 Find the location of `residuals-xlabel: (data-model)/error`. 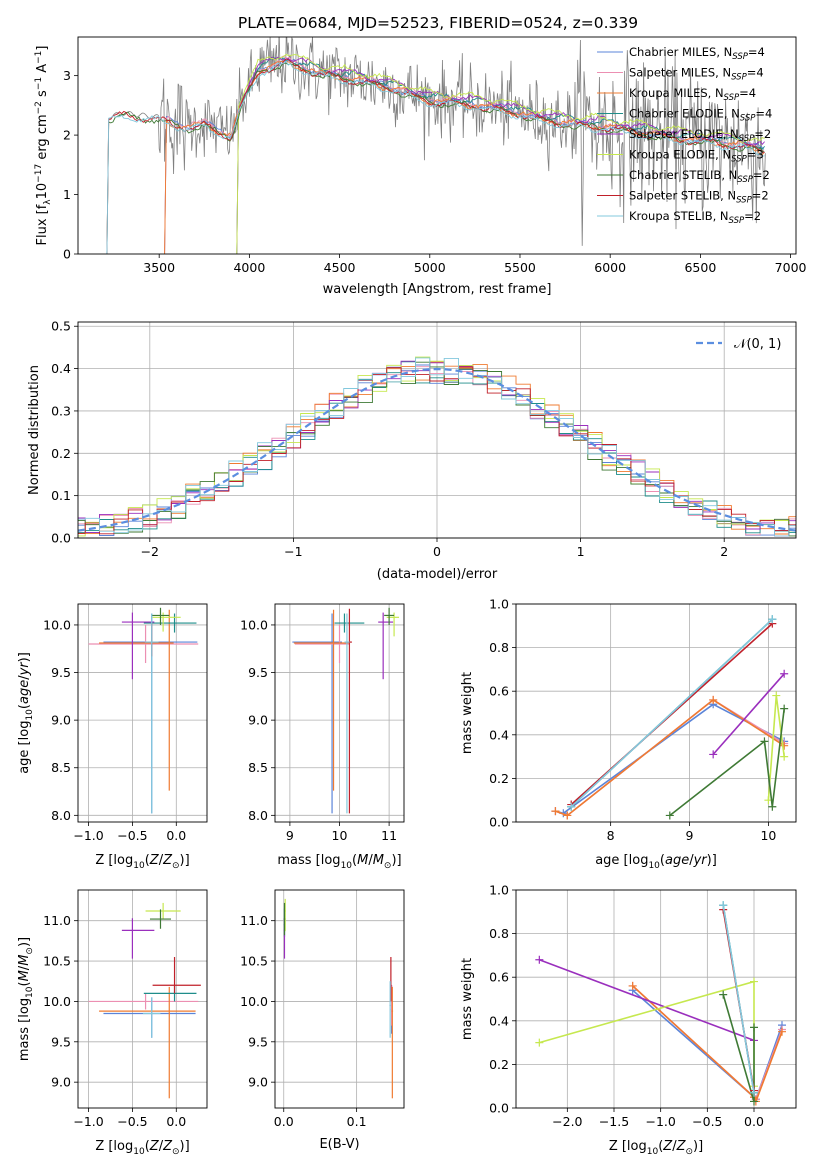

residuals-xlabel: (data-model)/error is located at coordinates (437, 574).